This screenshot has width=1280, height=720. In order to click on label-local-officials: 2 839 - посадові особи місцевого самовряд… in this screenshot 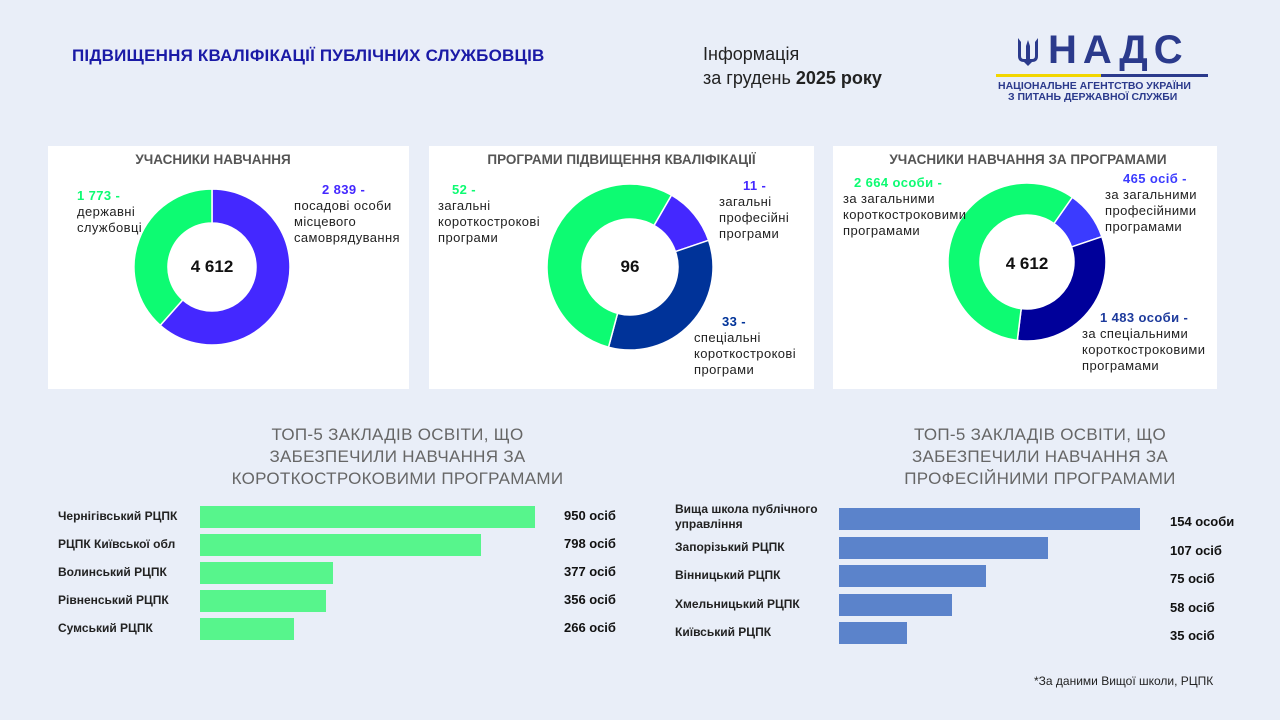, I will do `click(351, 214)`.